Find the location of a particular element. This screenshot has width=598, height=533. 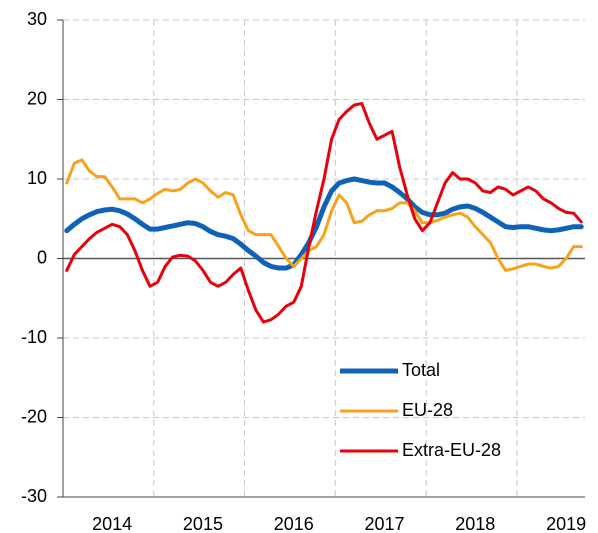

x-tick-label: 2015 is located at coordinates (203, 523).